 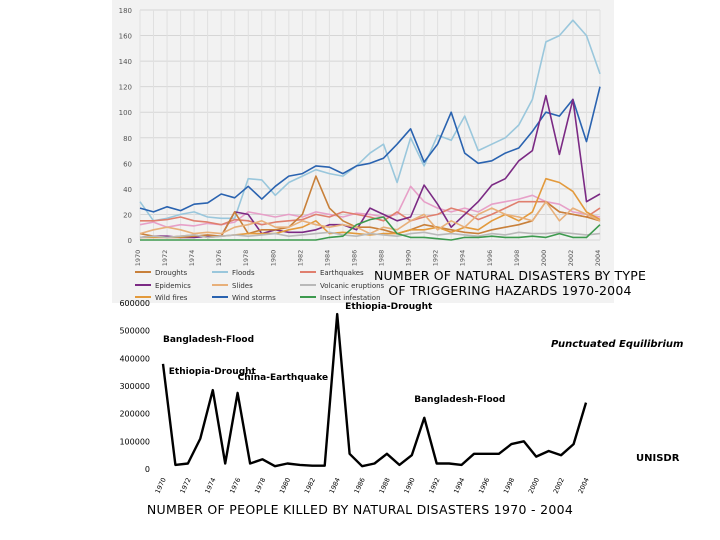 I want to click on legend-label-epidemics: Epidemics, so click(x=173, y=286).